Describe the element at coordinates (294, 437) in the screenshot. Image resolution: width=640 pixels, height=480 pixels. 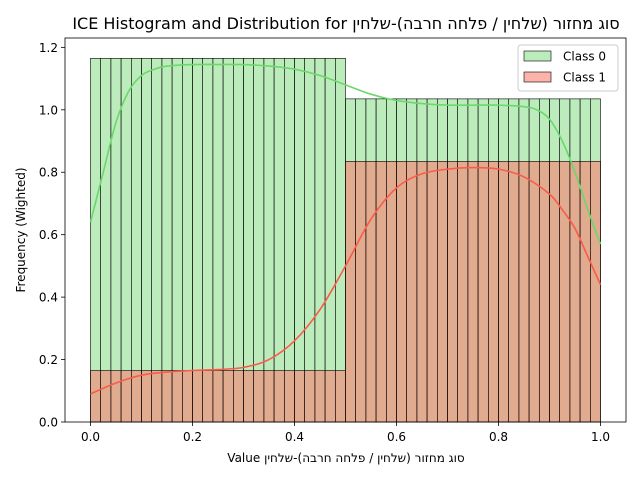
I see `x-tick-label: 0.4` at that location.